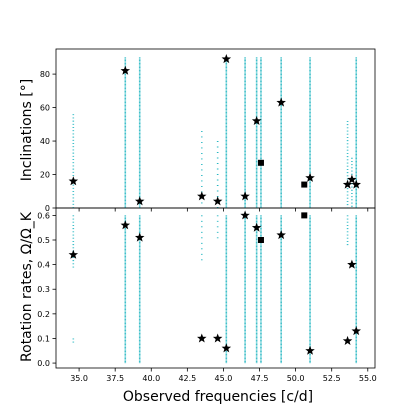 This screenshot has height=415, width=415. Describe the element at coordinates (43, 338) in the screenshot. I see `y-tick-label: 0.1` at that location.